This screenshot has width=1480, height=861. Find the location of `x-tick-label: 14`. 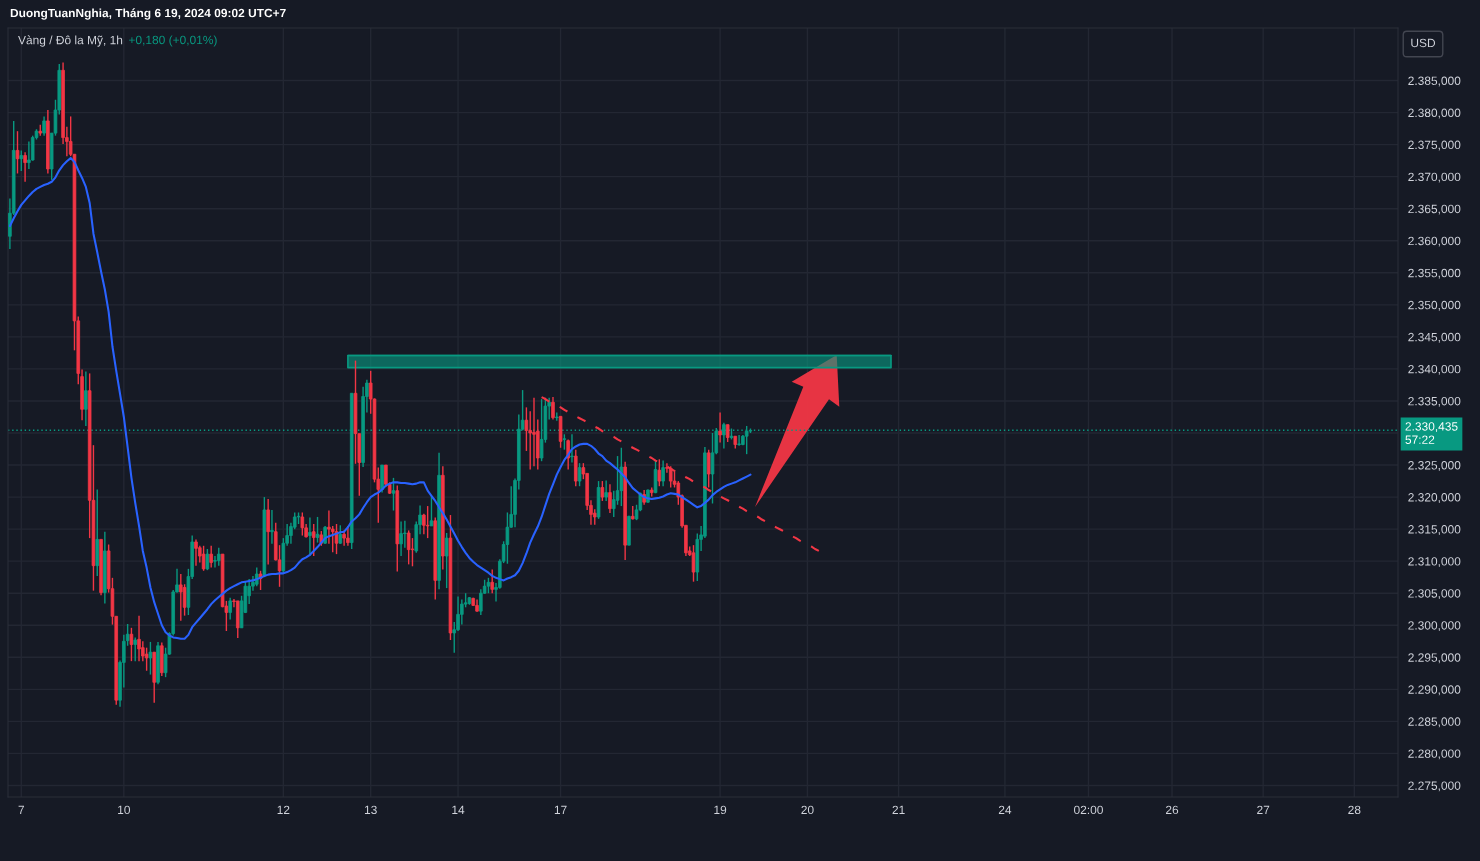

x-tick-label: 14 is located at coordinates (458, 809).